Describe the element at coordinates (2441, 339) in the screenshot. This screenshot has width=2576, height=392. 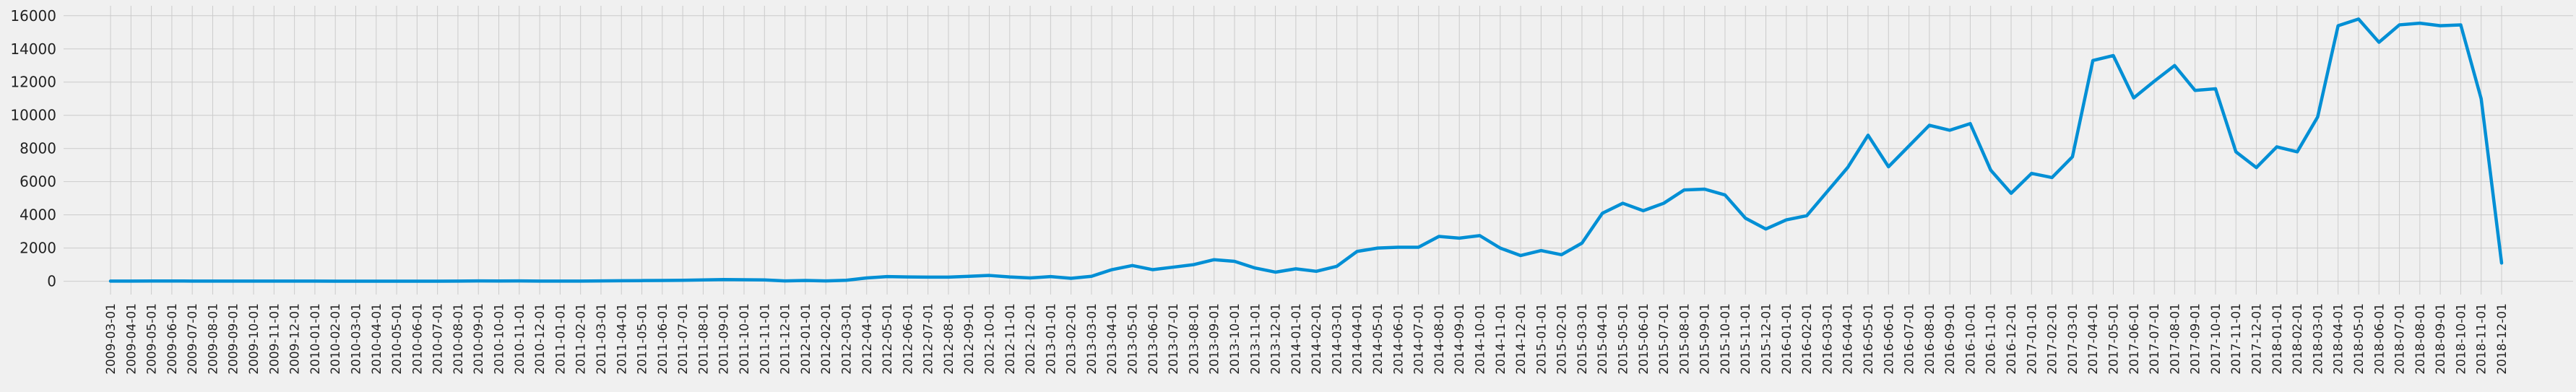
I see `x-tick-label: 2018-09-01` at that location.